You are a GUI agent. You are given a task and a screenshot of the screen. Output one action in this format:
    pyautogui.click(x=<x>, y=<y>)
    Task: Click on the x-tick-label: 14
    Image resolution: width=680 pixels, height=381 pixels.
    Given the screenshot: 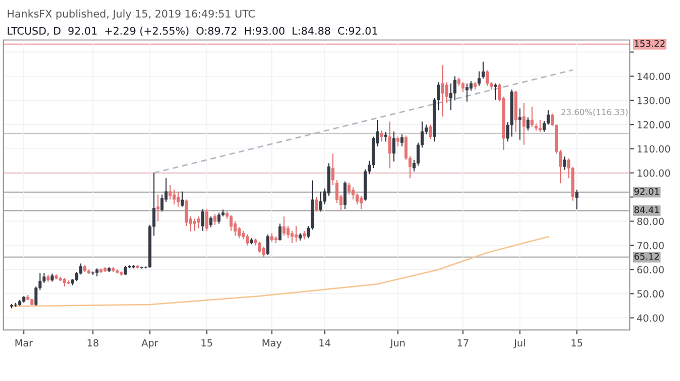 What is the action you would take?
    pyautogui.click(x=325, y=342)
    